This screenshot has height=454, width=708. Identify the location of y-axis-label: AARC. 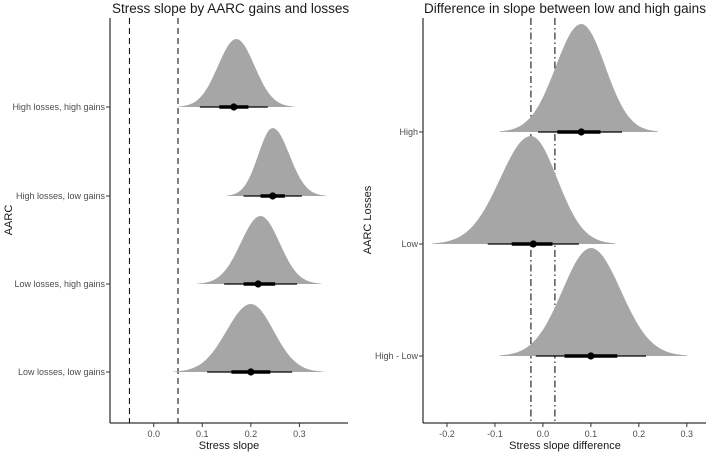
(9, 220).